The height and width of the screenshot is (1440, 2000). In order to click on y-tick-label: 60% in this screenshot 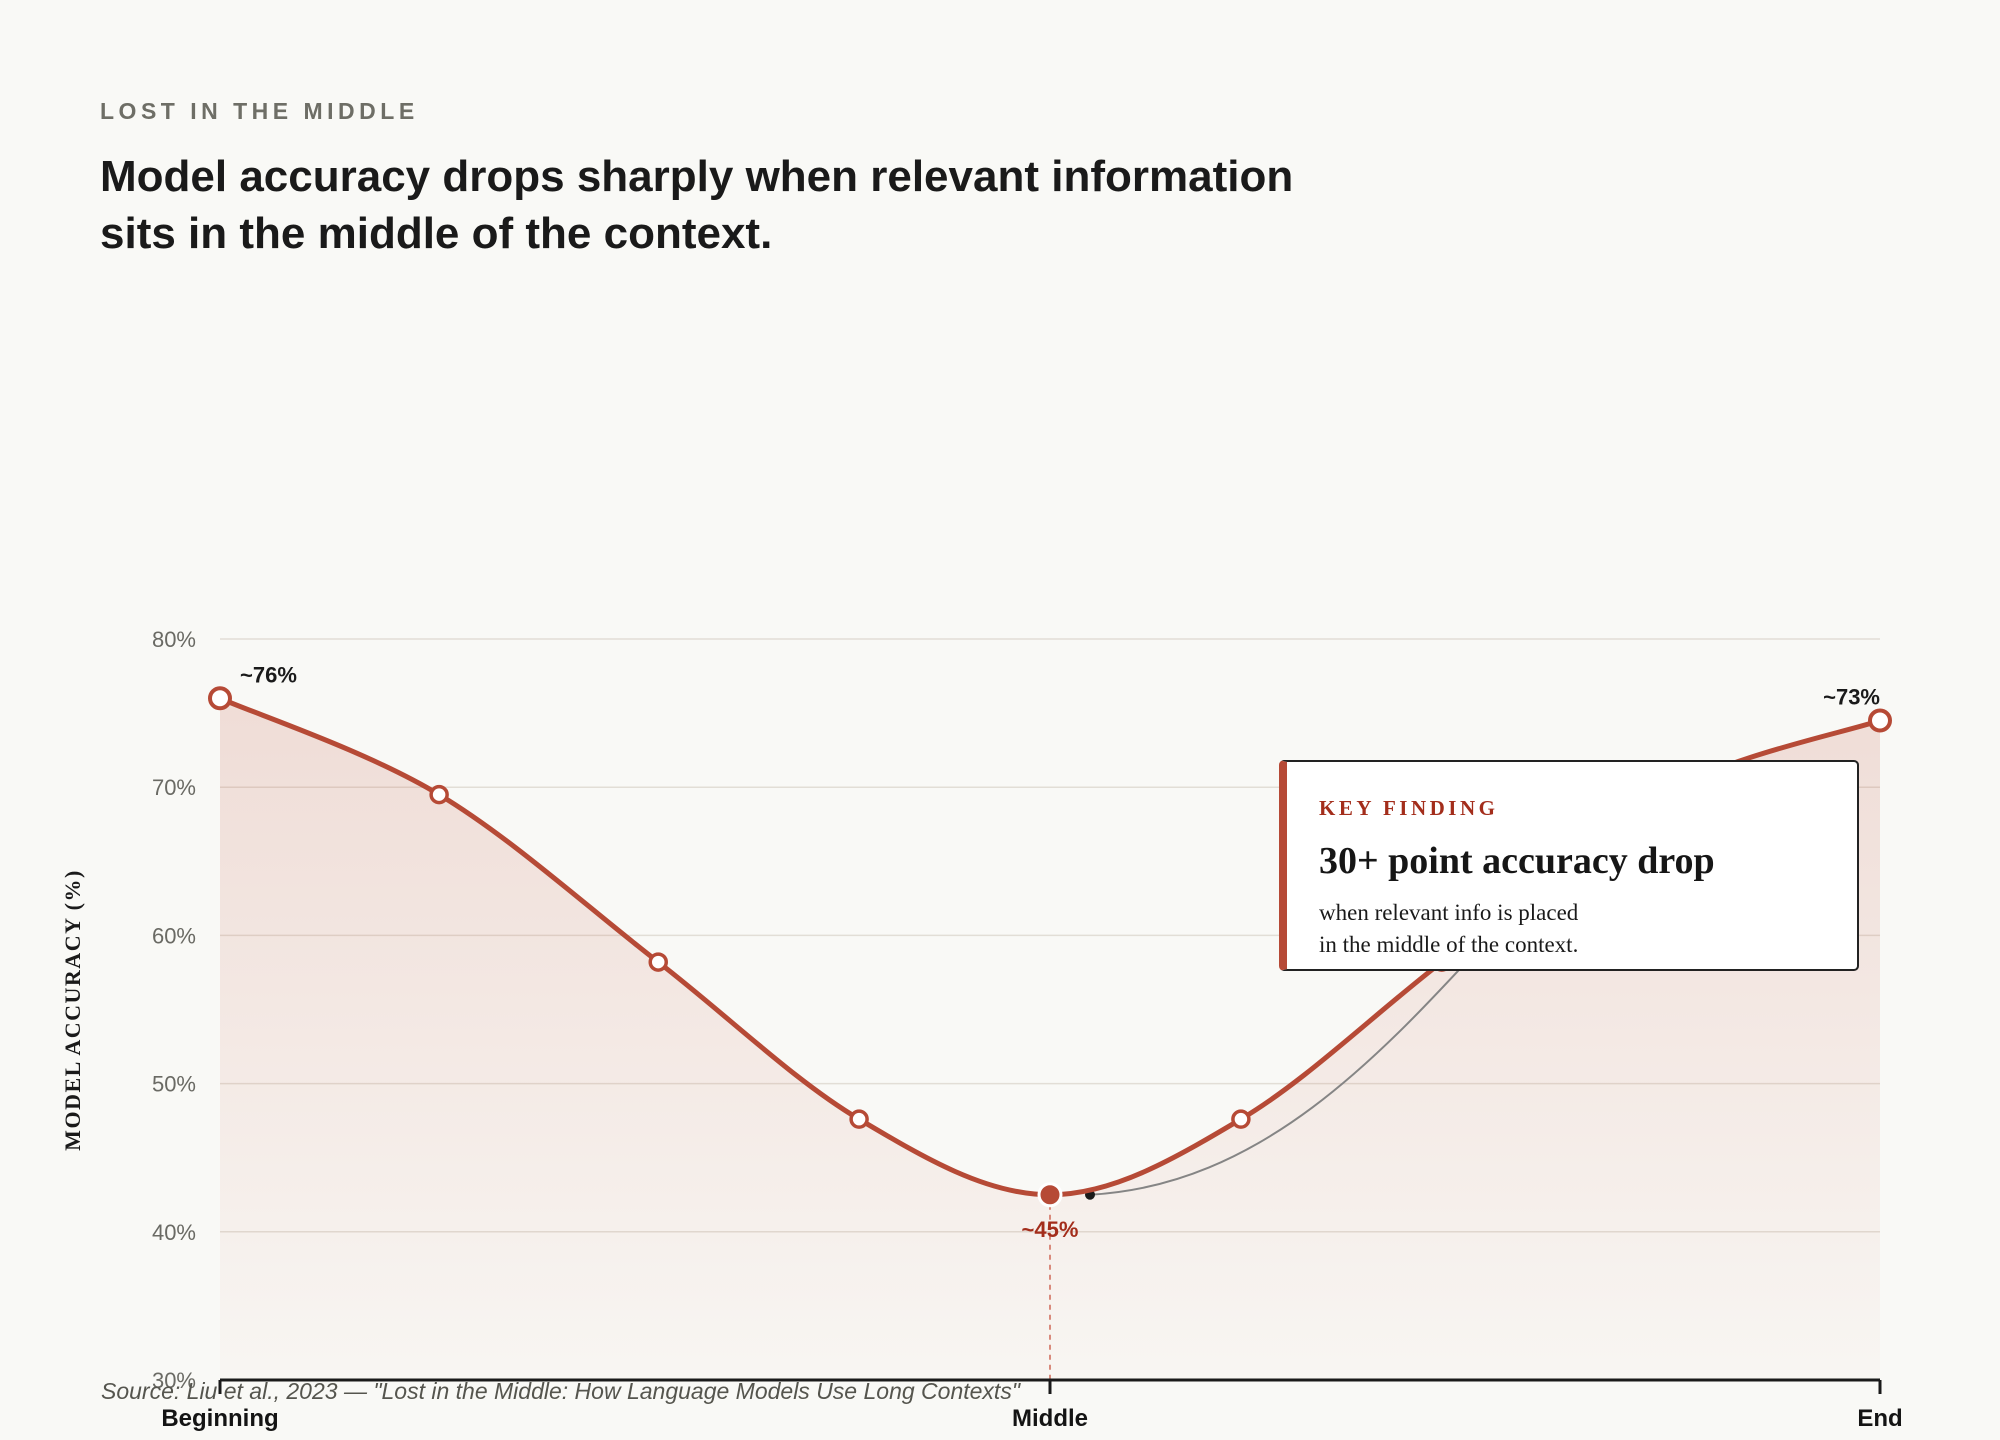, I will do `click(174, 935)`.